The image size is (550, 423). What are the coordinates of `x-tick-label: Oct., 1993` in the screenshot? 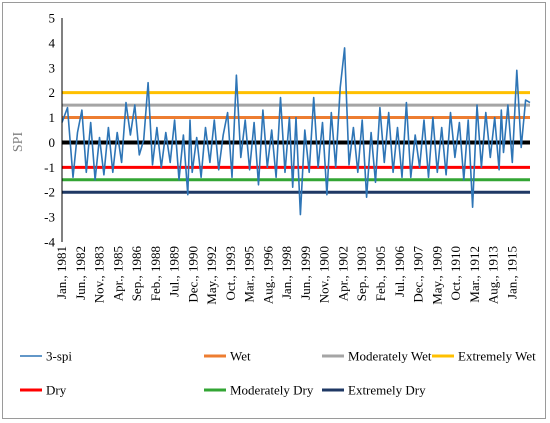 It's located at (230, 273).